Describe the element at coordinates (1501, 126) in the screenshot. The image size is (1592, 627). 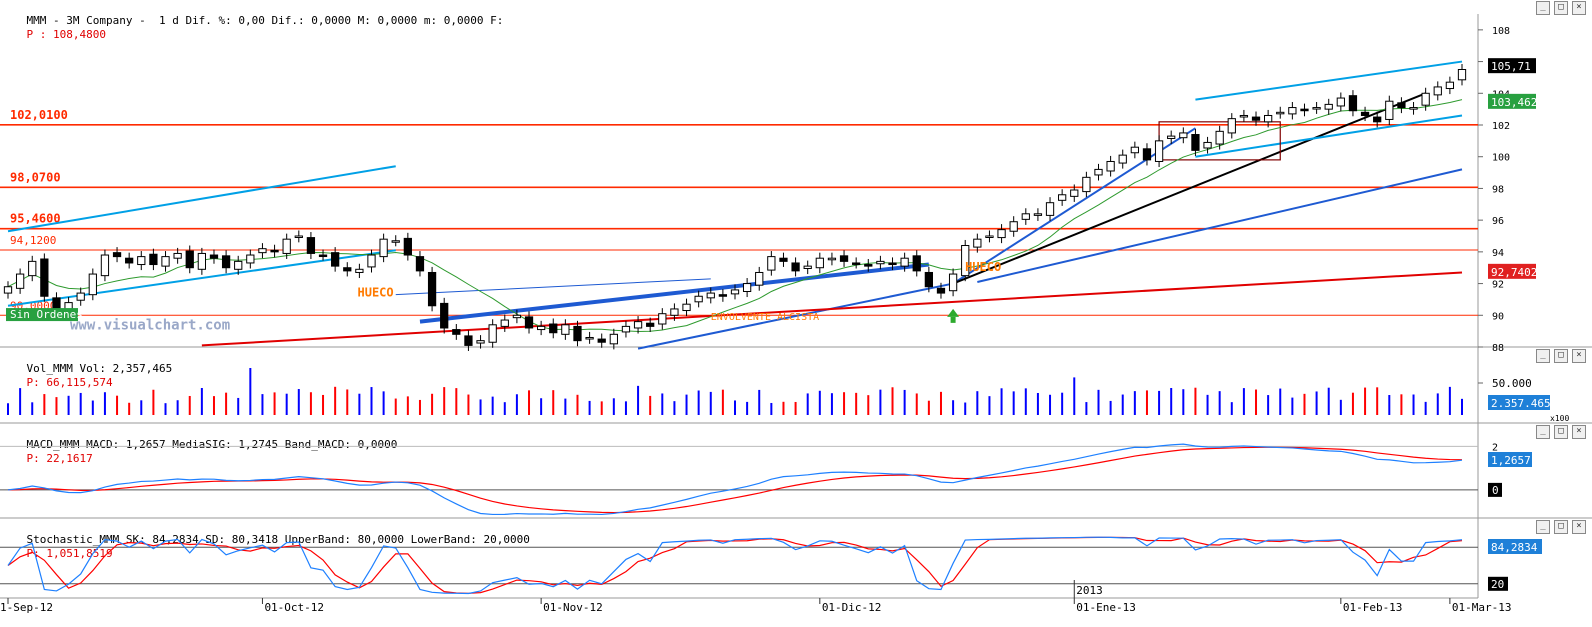
I see `y-tick-label: 102` at that location.